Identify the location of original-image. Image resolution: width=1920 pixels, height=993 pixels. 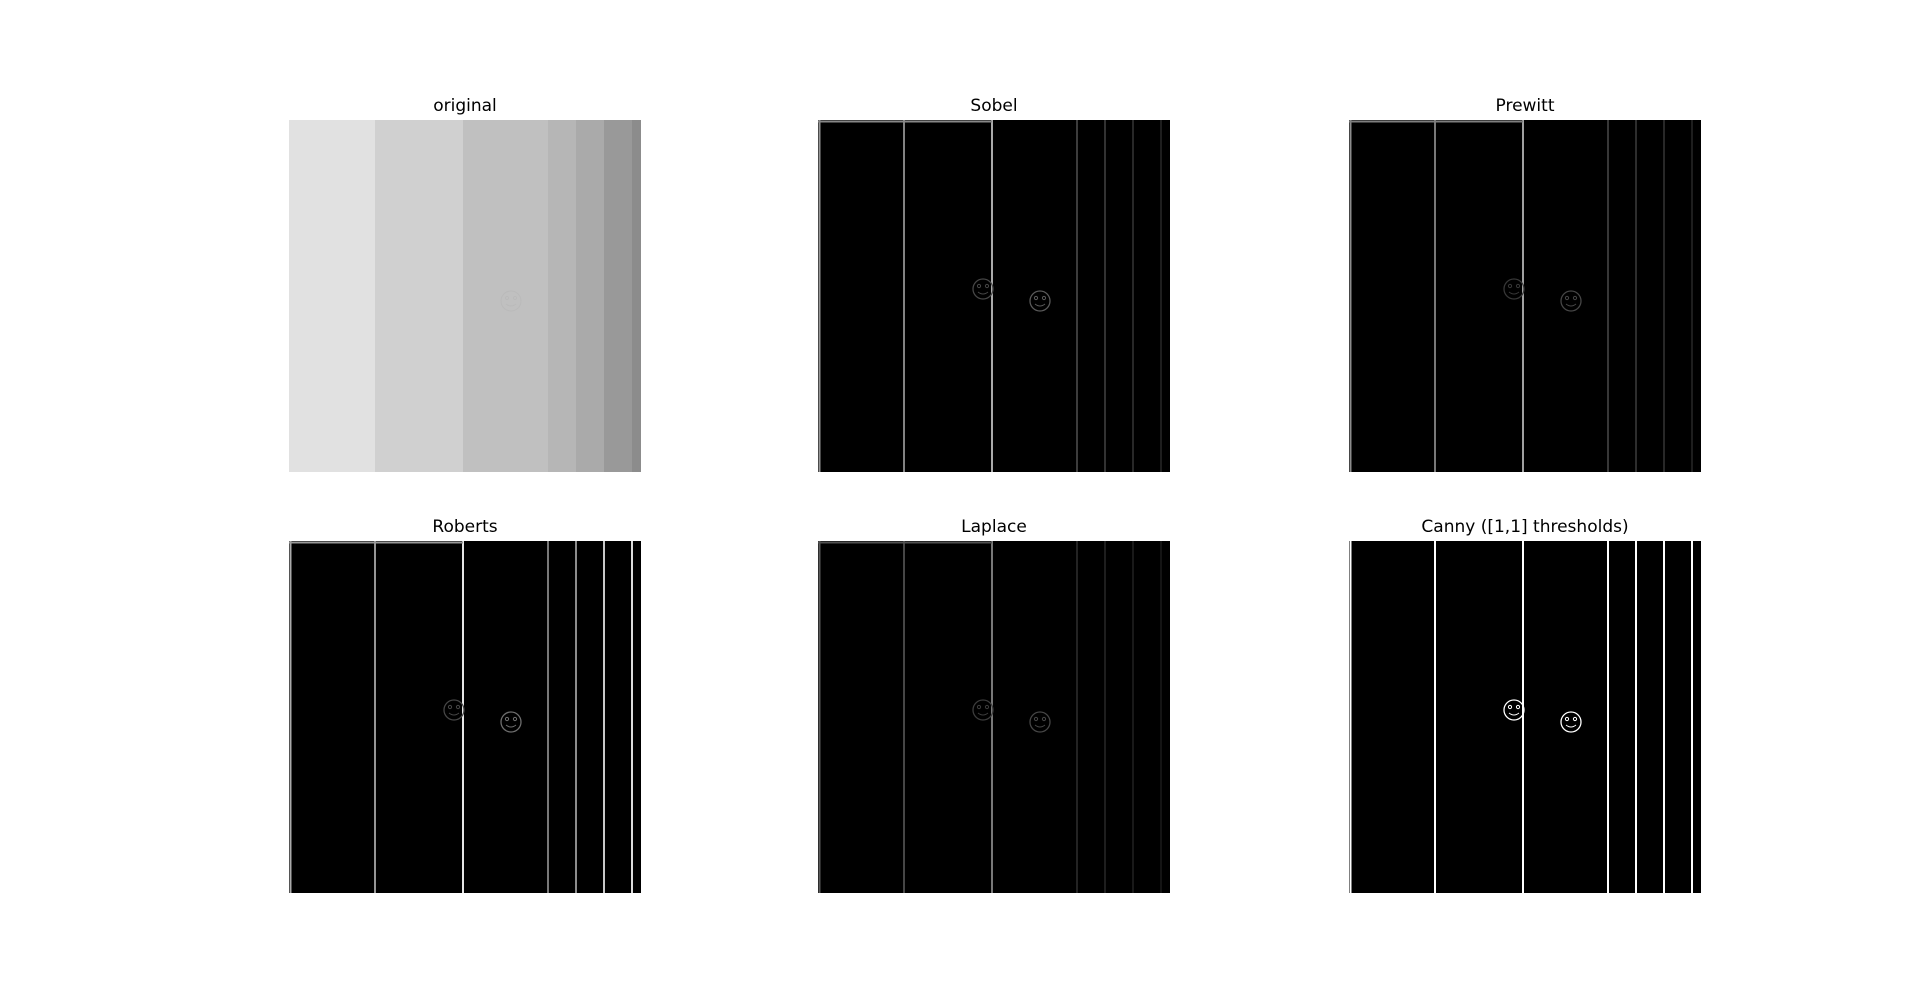
(465, 296).